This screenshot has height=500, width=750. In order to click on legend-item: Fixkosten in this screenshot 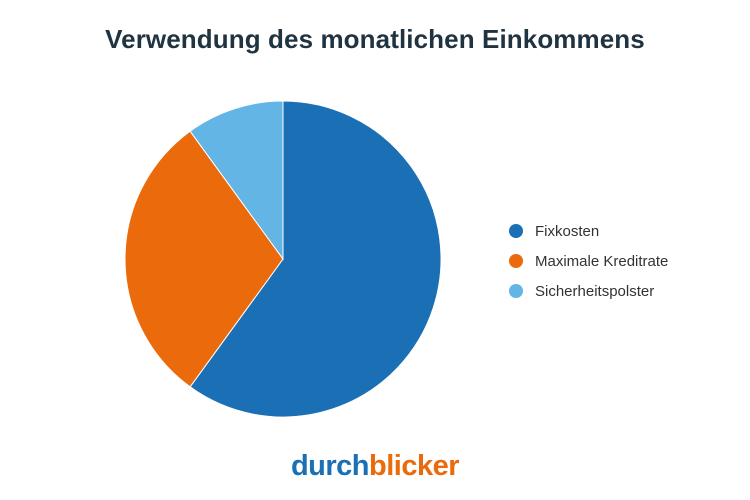, I will do `click(588, 231)`.